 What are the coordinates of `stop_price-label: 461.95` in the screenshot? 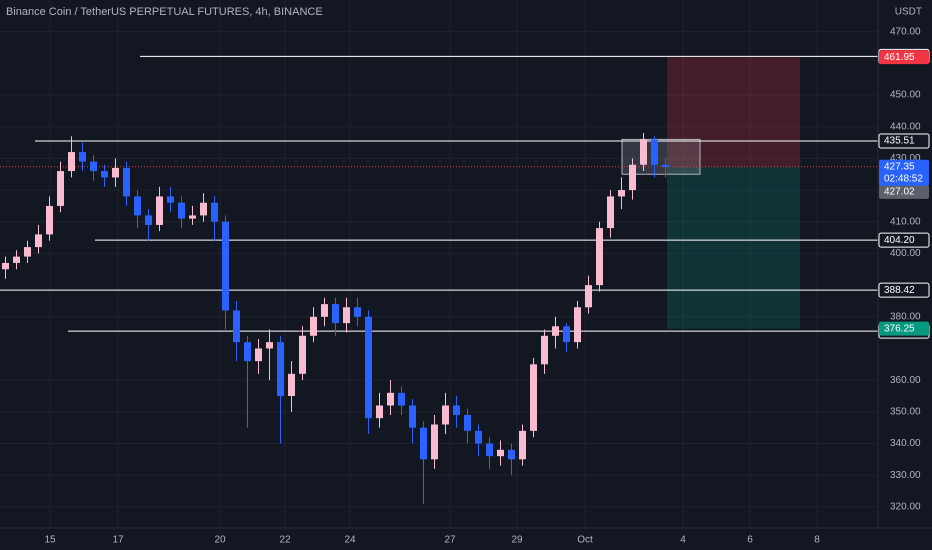 It's located at (899, 57).